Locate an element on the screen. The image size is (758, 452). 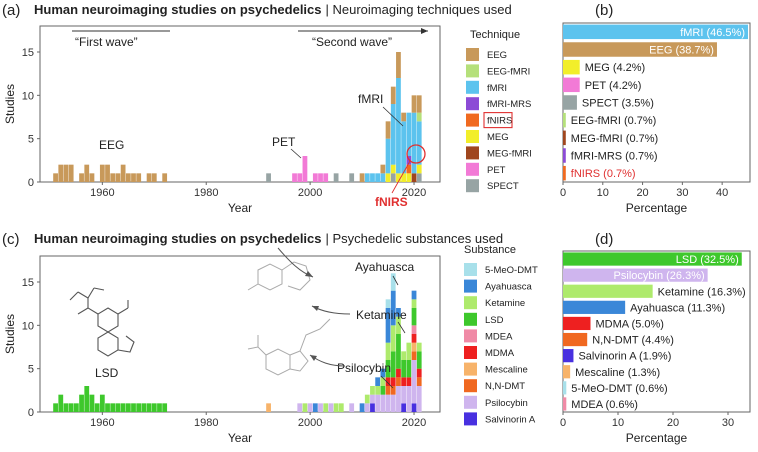
technique-legend-fnirs-highlight-box is located at coordinates (498, 120).